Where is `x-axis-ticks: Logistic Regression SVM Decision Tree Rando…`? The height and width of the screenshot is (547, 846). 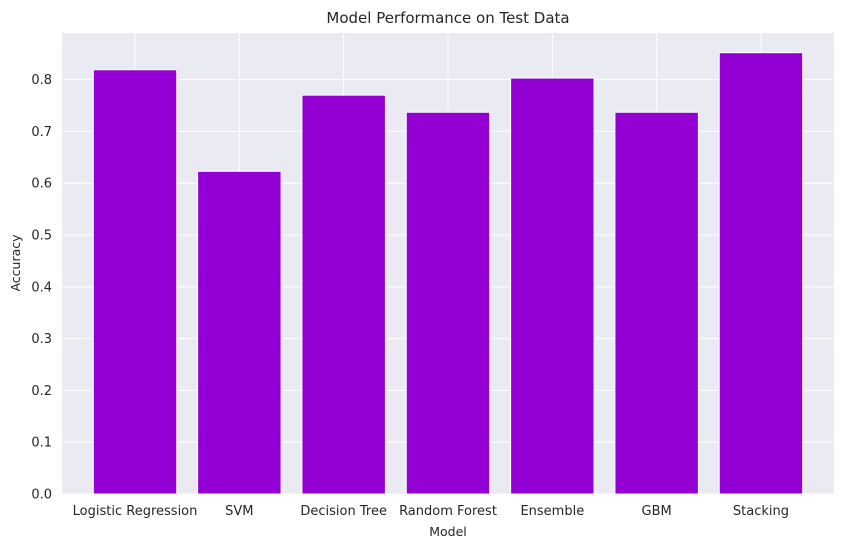 x-axis-ticks: Logistic Regression SVM Decision Tree Rando… is located at coordinates (431, 511).